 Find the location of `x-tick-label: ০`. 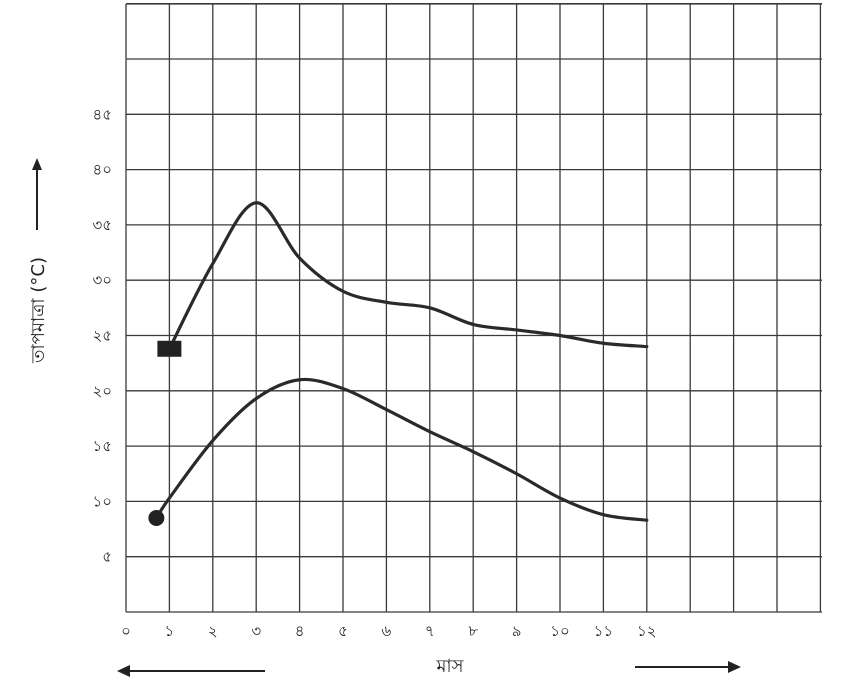

x-tick-label: ০ is located at coordinates (126, 631).